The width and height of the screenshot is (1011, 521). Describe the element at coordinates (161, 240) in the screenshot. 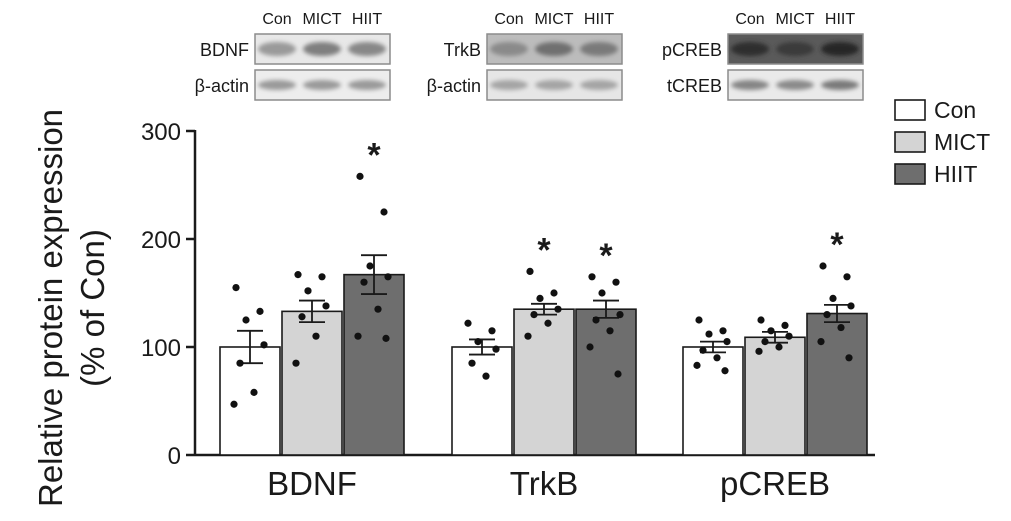

I see `y-tick-label: 200` at that location.